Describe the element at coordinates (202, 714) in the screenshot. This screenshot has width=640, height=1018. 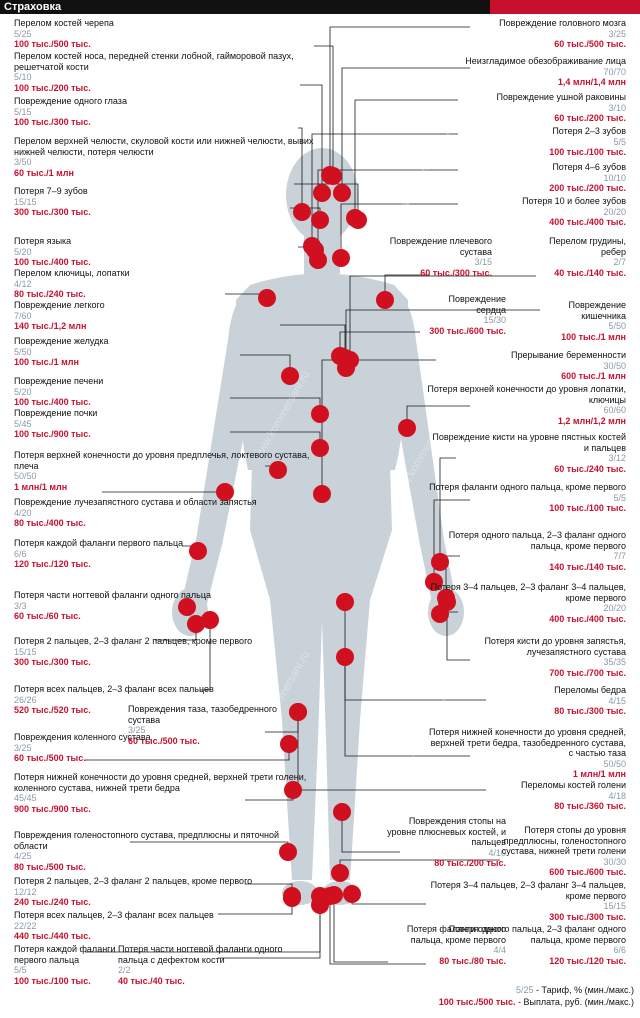
I see `injury-title: Повреждения тазa, тазобедренного сустава` at that location.